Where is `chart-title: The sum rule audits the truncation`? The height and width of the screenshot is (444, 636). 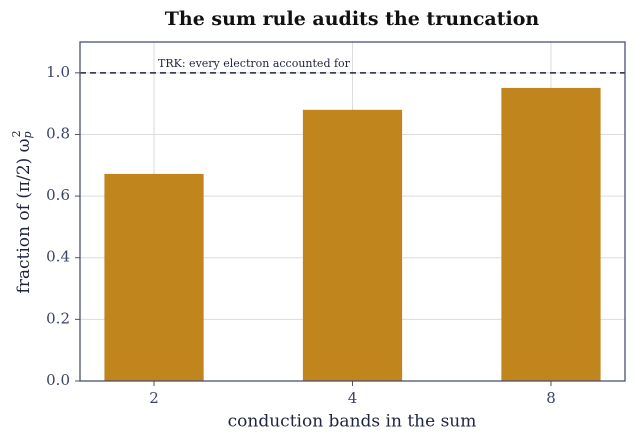 chart-title: The sum rule audits the truncation is located at coordinates (352, 19).